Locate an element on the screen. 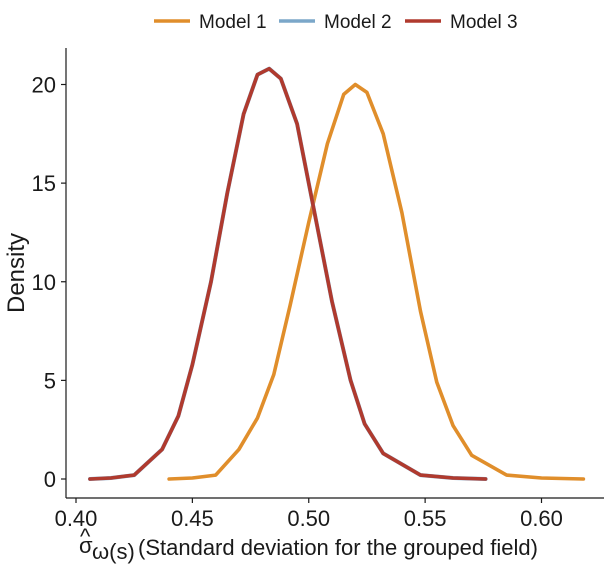  x-axis-title-subscript: ω(s) is located at coordinates (113, 551).